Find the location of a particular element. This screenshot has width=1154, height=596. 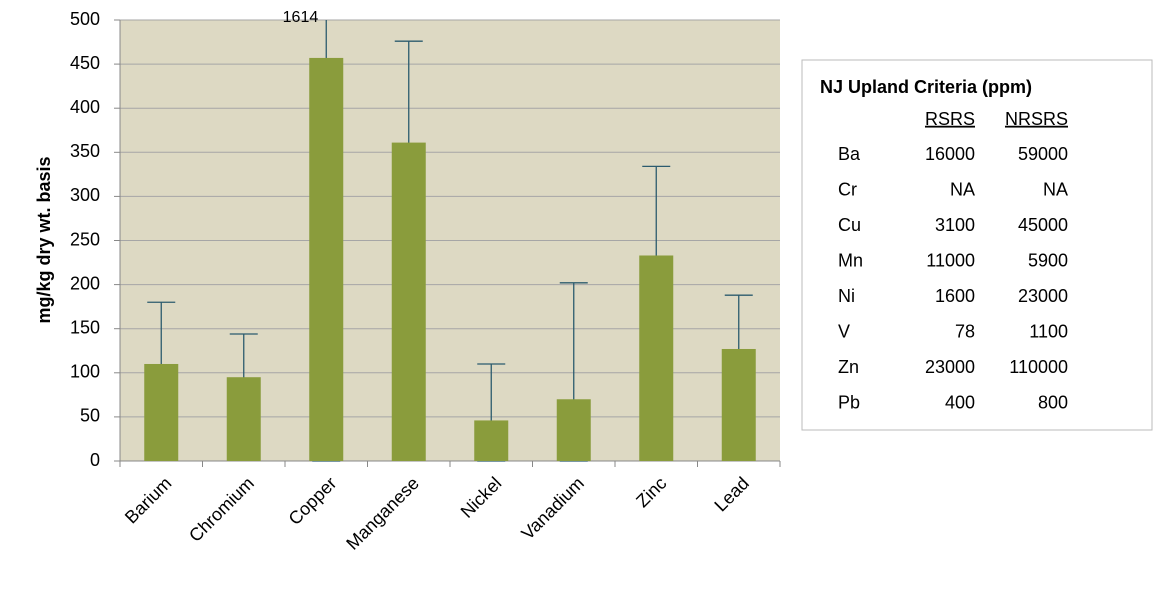

x-tick-label: Manganese is located at coordinates (382, 513).